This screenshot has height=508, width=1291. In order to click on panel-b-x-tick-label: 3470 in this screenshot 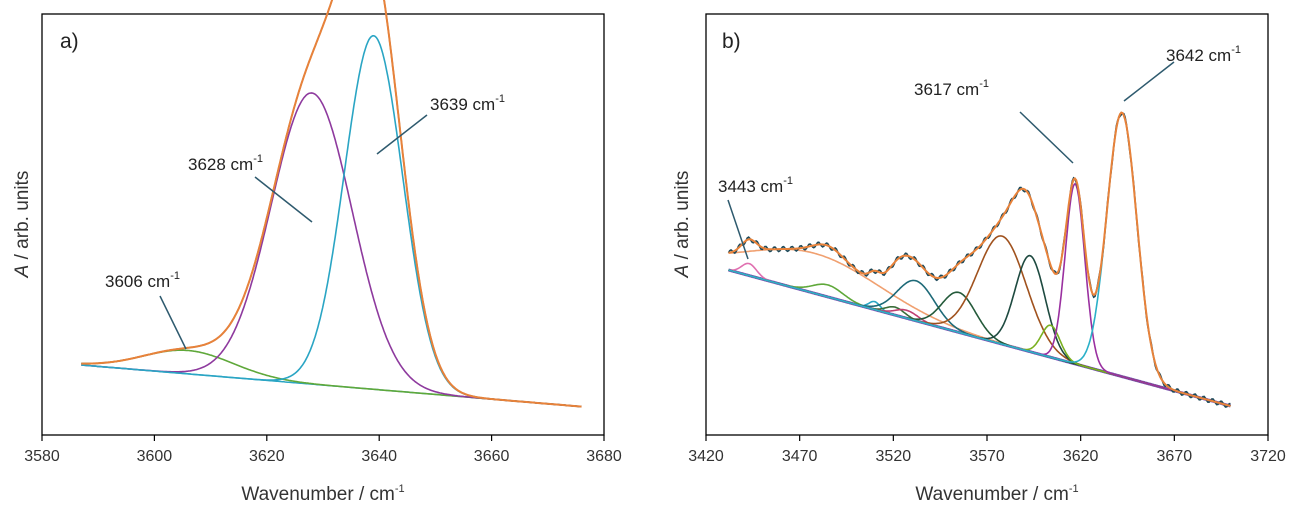, I will do `click(800, 456)`.